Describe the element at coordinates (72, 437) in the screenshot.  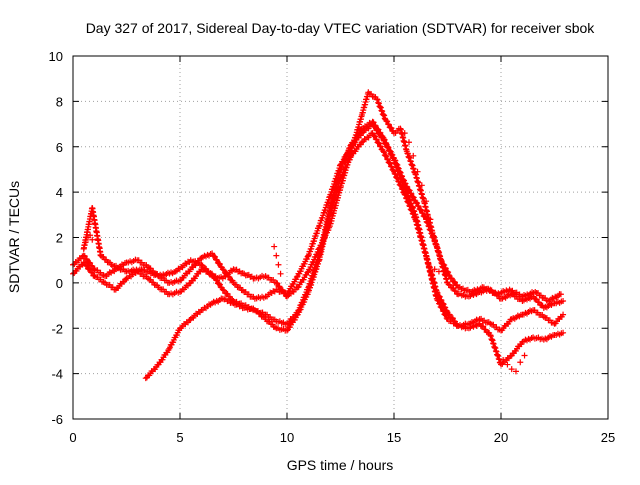
I see `x-tick-label: 0` at that location.